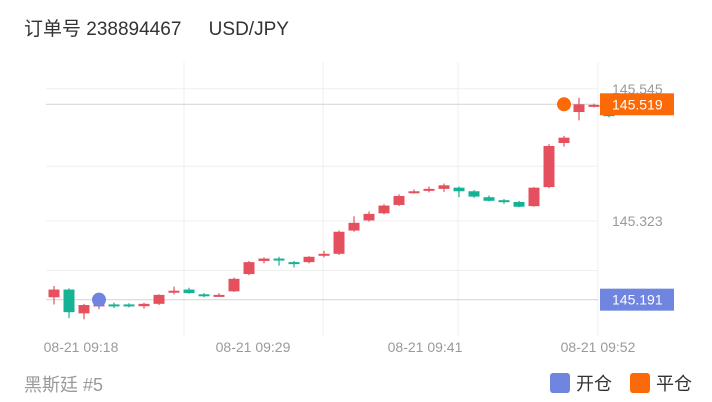 This screenshot has height=402, width=712. Describe the element at coordinates (594, 384) in the screenshot. I see `legend-open-label: 开仓` at that location.